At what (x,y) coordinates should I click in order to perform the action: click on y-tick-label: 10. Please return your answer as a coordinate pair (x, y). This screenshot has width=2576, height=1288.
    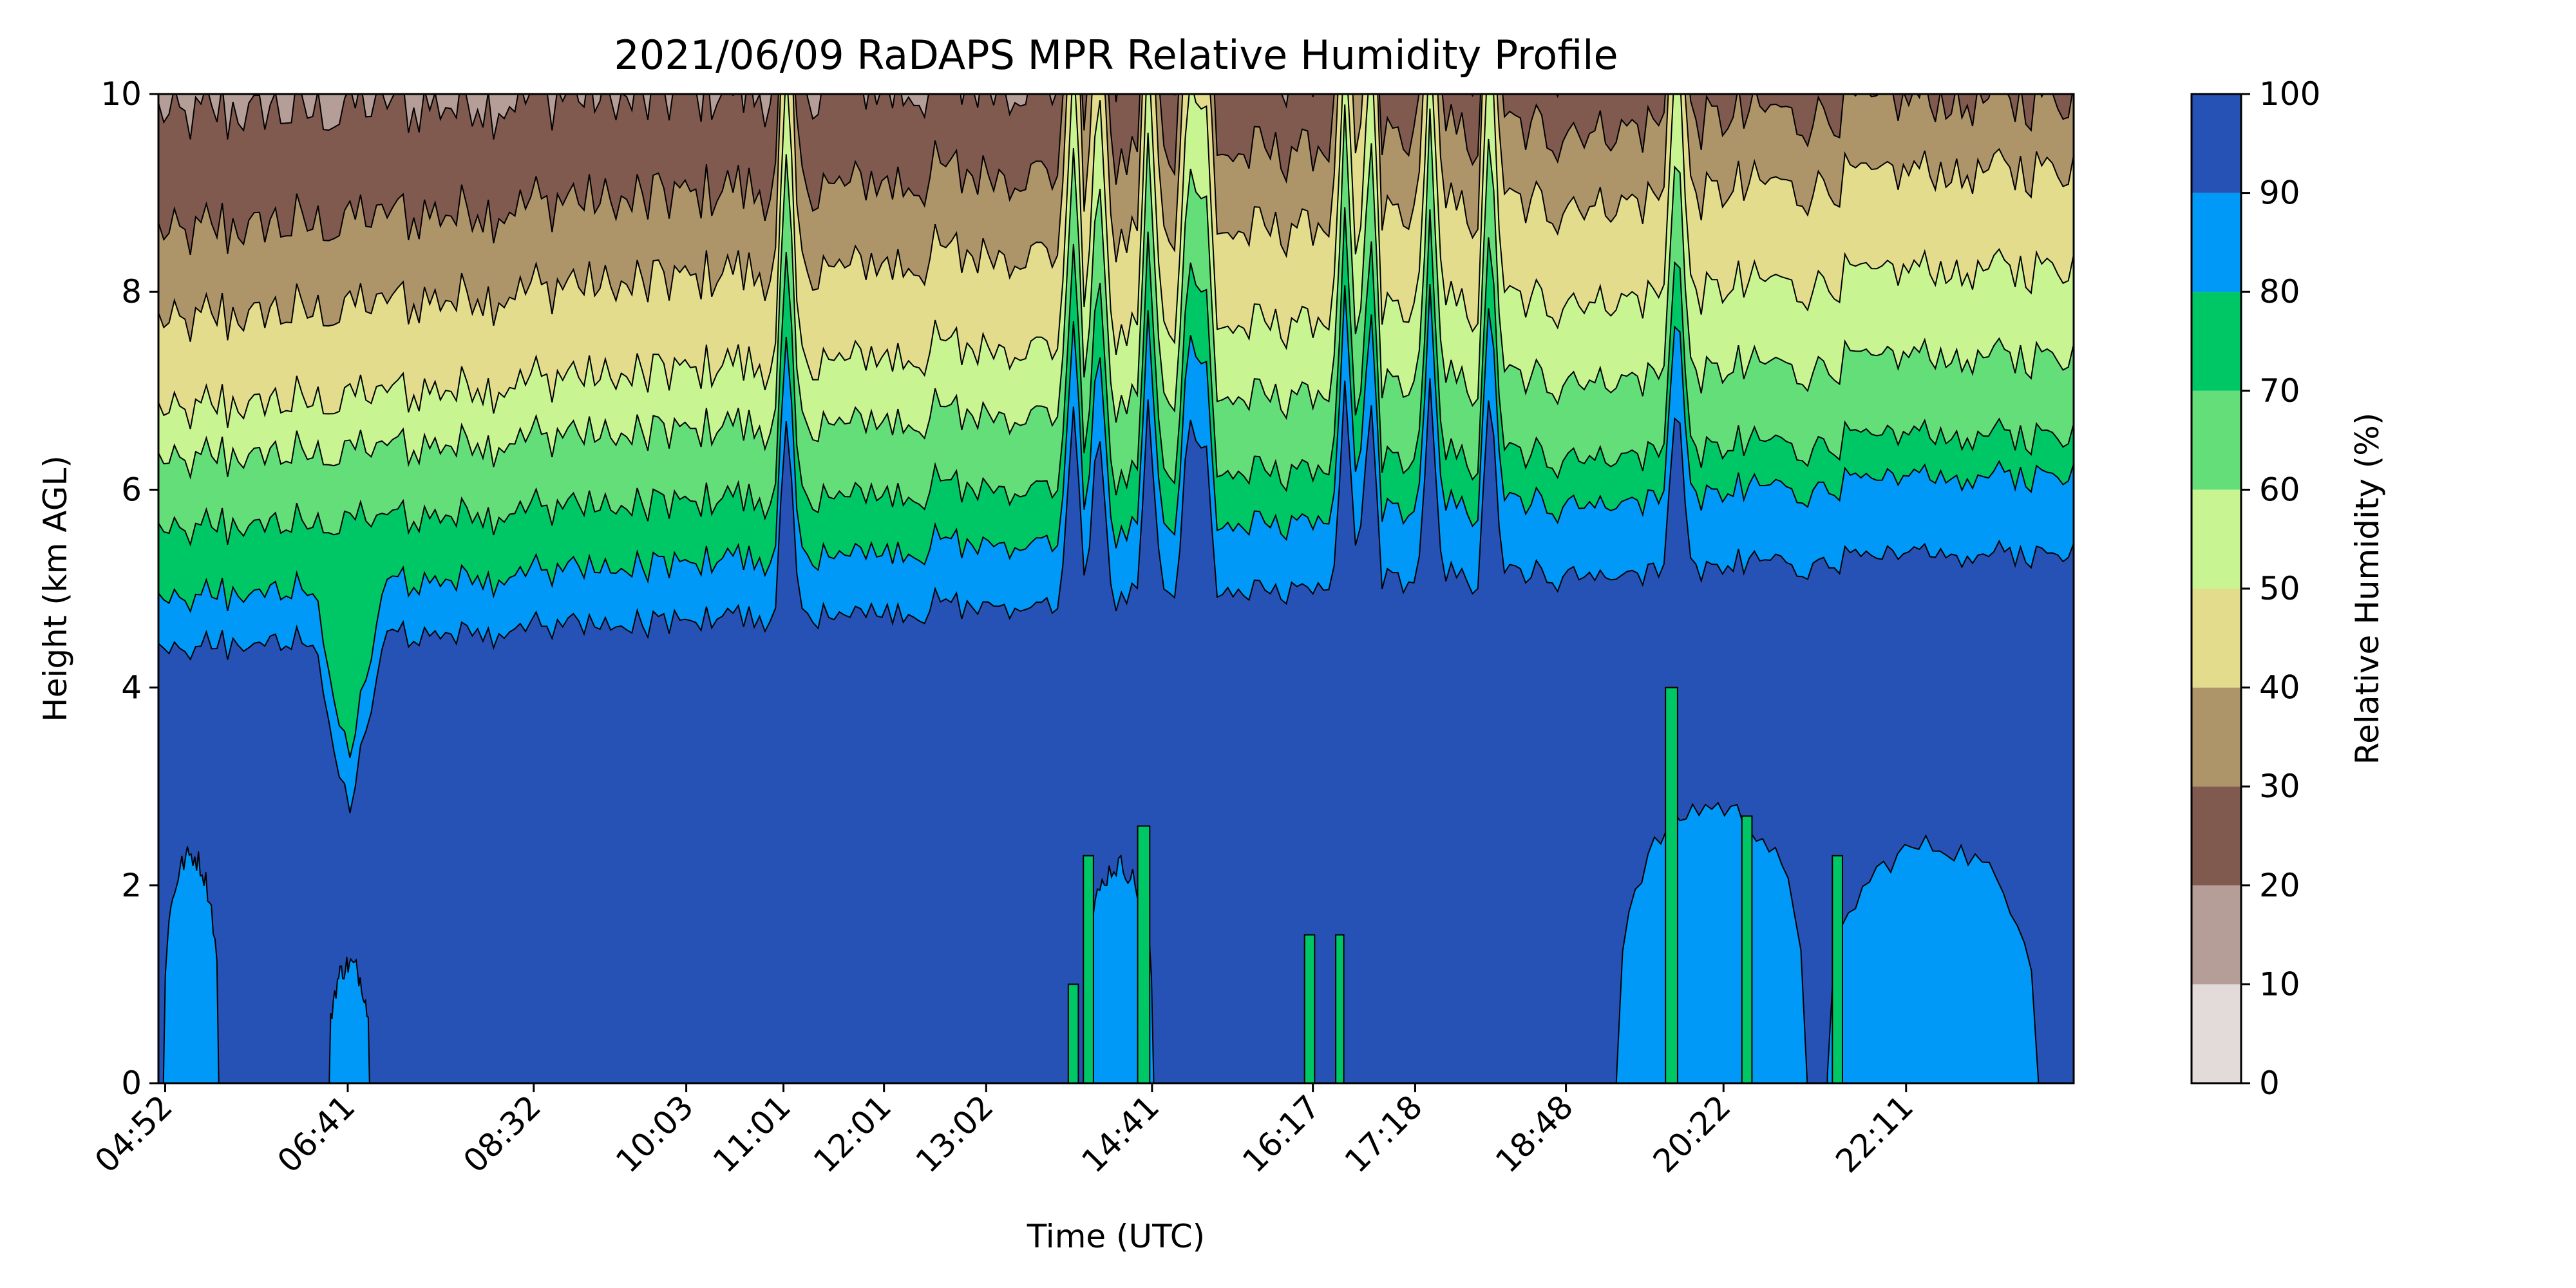
    Looking at the image, I should click on (121, 94).